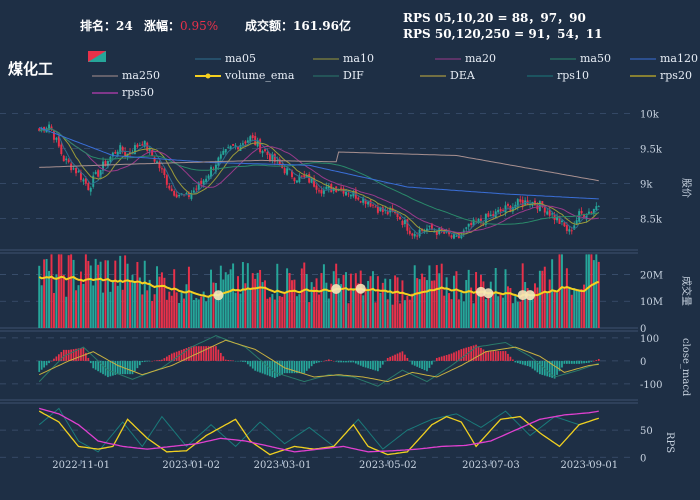 This screenshot has width=700, height=500. What do you see at coordinates (126, 75) in the screenshot?
I see `legend-item-ma250: ma250` at bounding box center [126, 75].